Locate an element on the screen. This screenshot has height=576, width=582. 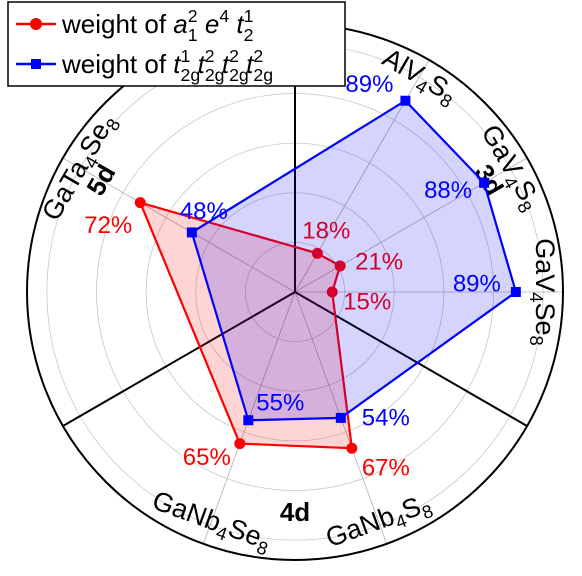
text-piece: GaV is located at coordinates (545, 265).